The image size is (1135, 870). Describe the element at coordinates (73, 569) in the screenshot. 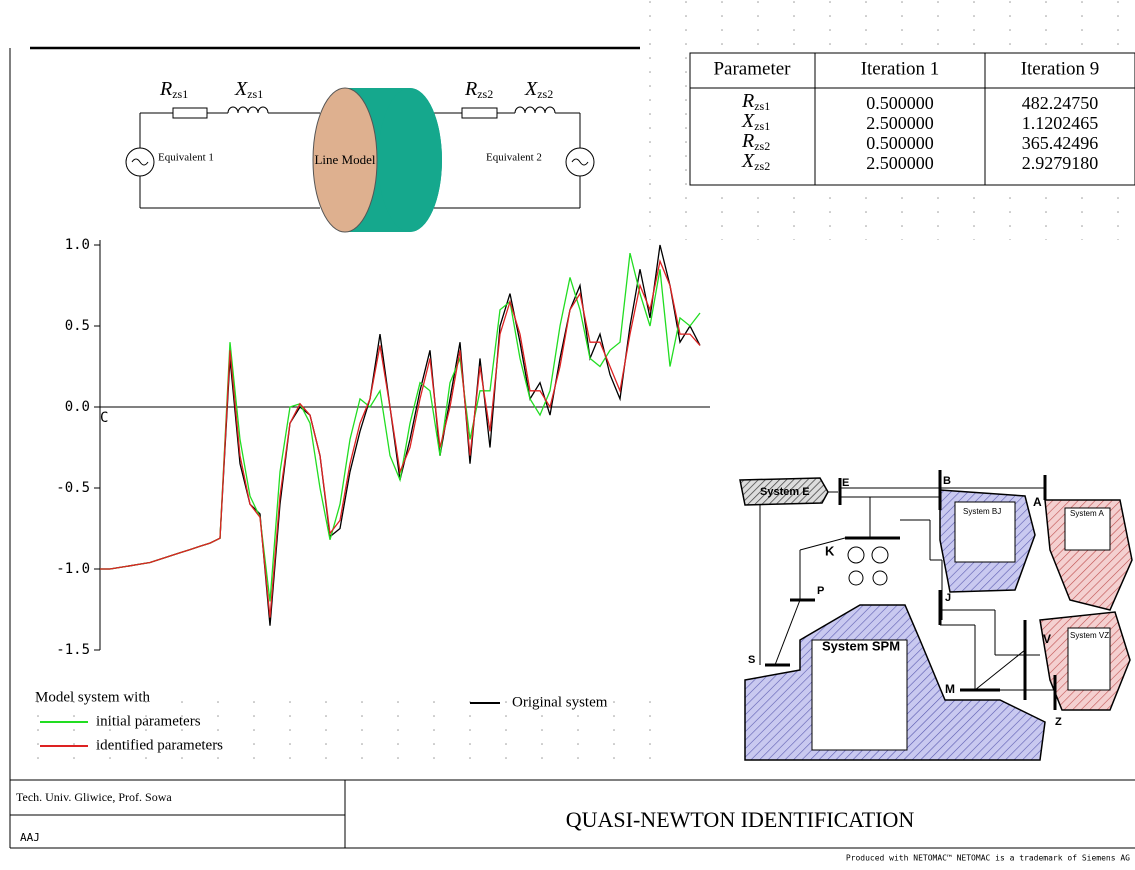

I see `y-tick-label: -1.0` at that location.